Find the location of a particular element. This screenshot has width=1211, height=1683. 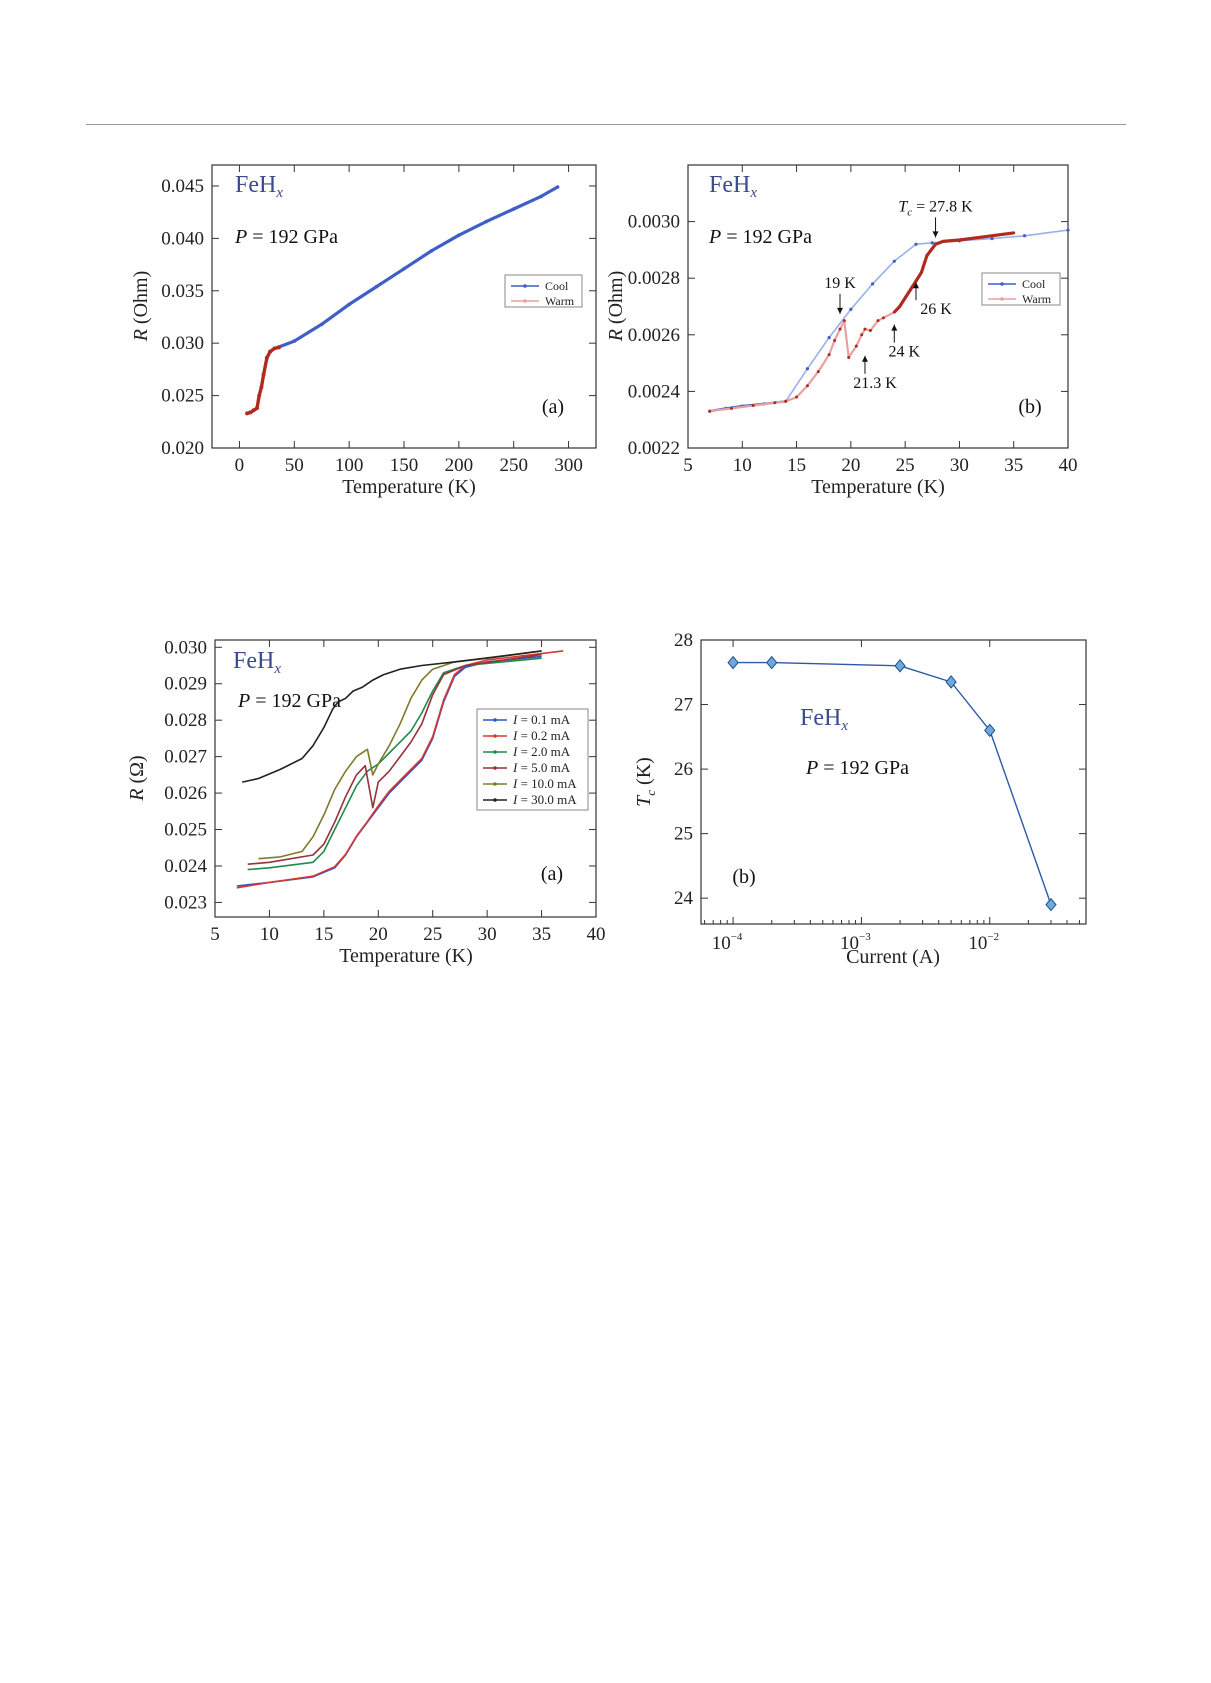

annotation-label: 24 K is located at coordinates (905, 352).